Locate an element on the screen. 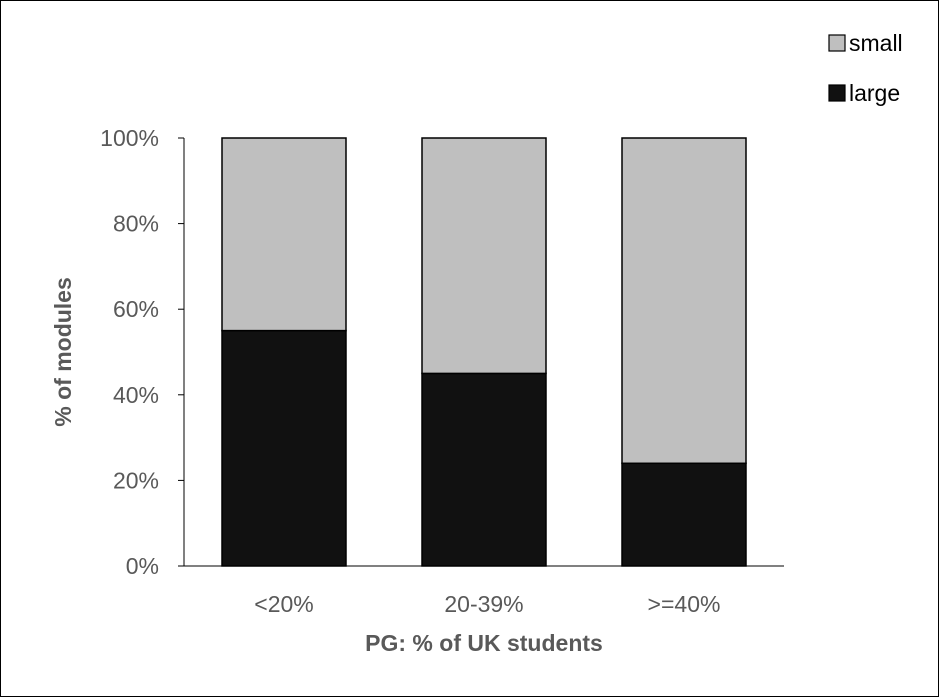 This screenshot has width=939, height=698. legend-swatch-small is located at coordinates (837, 43).